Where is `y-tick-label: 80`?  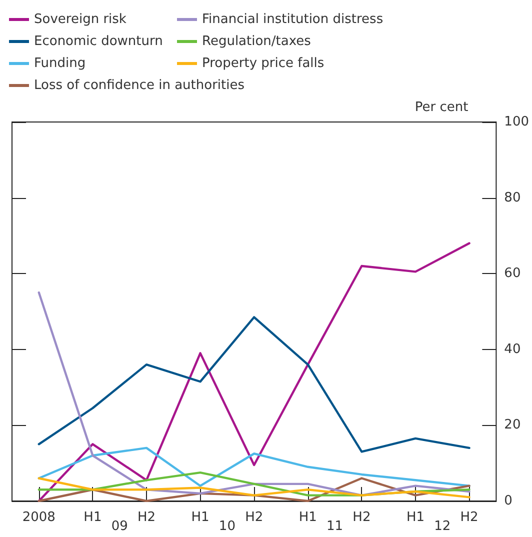
y-tick-label: 80 is located at coordinates (512, 198).